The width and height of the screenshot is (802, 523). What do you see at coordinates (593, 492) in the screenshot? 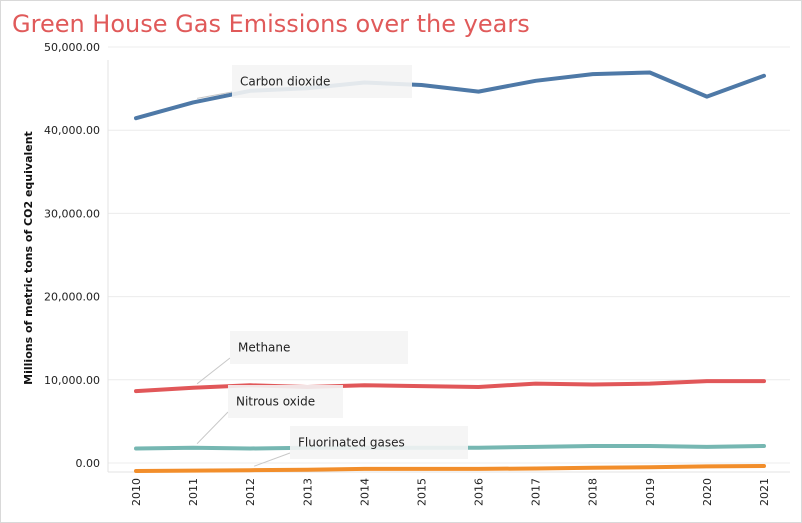
I see `x-tick-label: 2018` at bounding box center [593, 492].